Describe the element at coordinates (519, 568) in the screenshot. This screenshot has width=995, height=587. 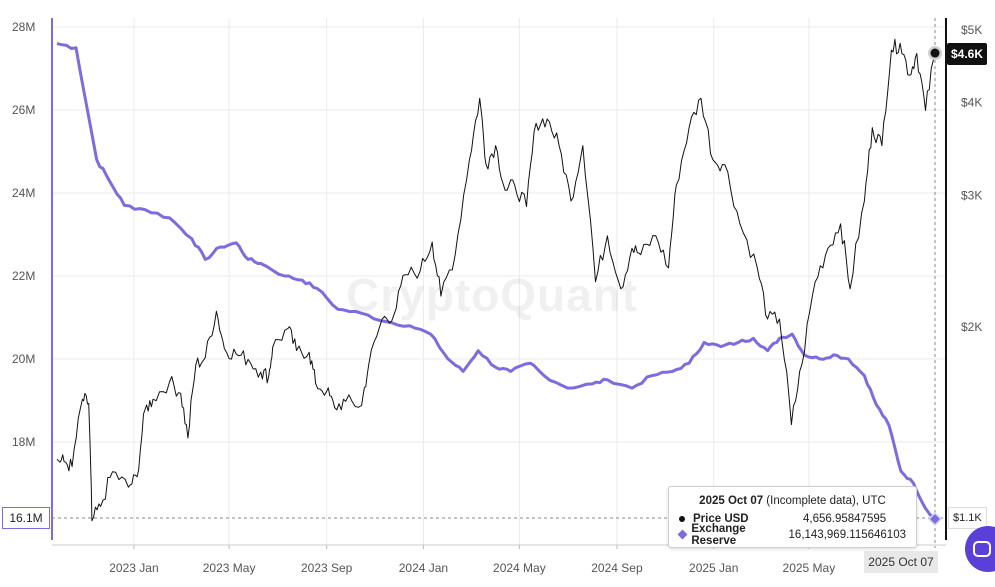
I see `x-tick-label: 2024 May` at that location.